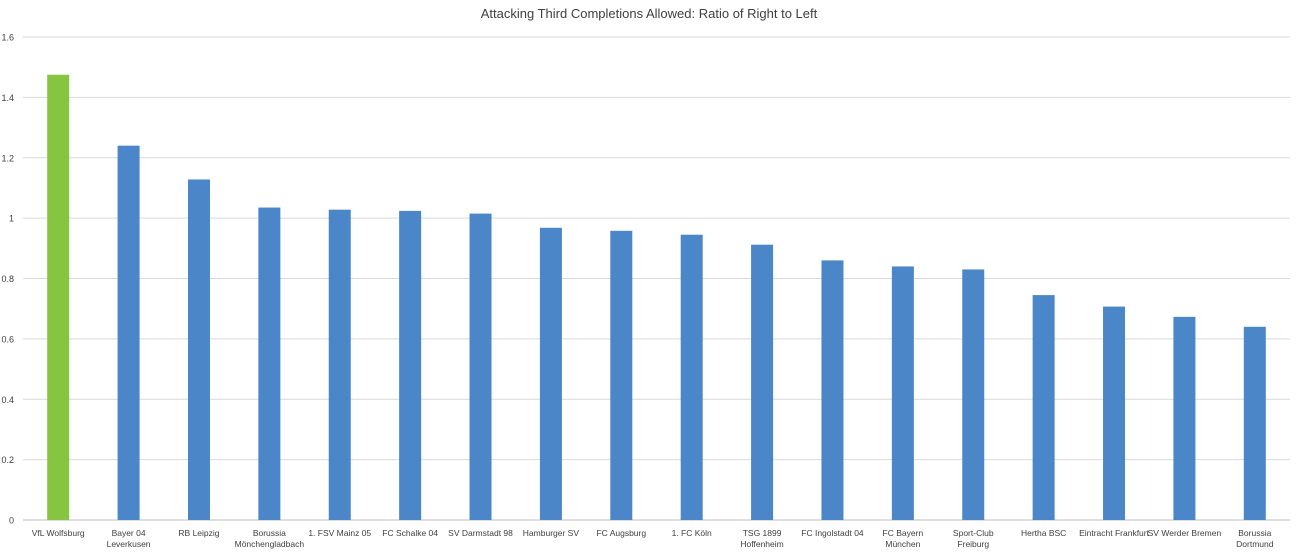 The width and height of the screenshot is (1298, 554). I want to click on x-tick-label-line: FC Bayern, so click(903, 533).